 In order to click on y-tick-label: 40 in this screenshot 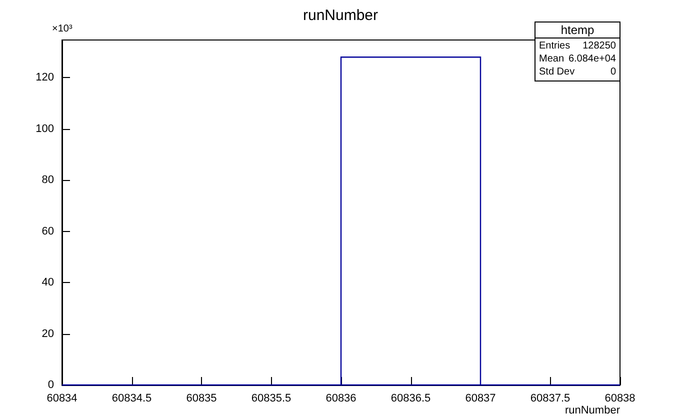, I will do `click(48, 282)`.